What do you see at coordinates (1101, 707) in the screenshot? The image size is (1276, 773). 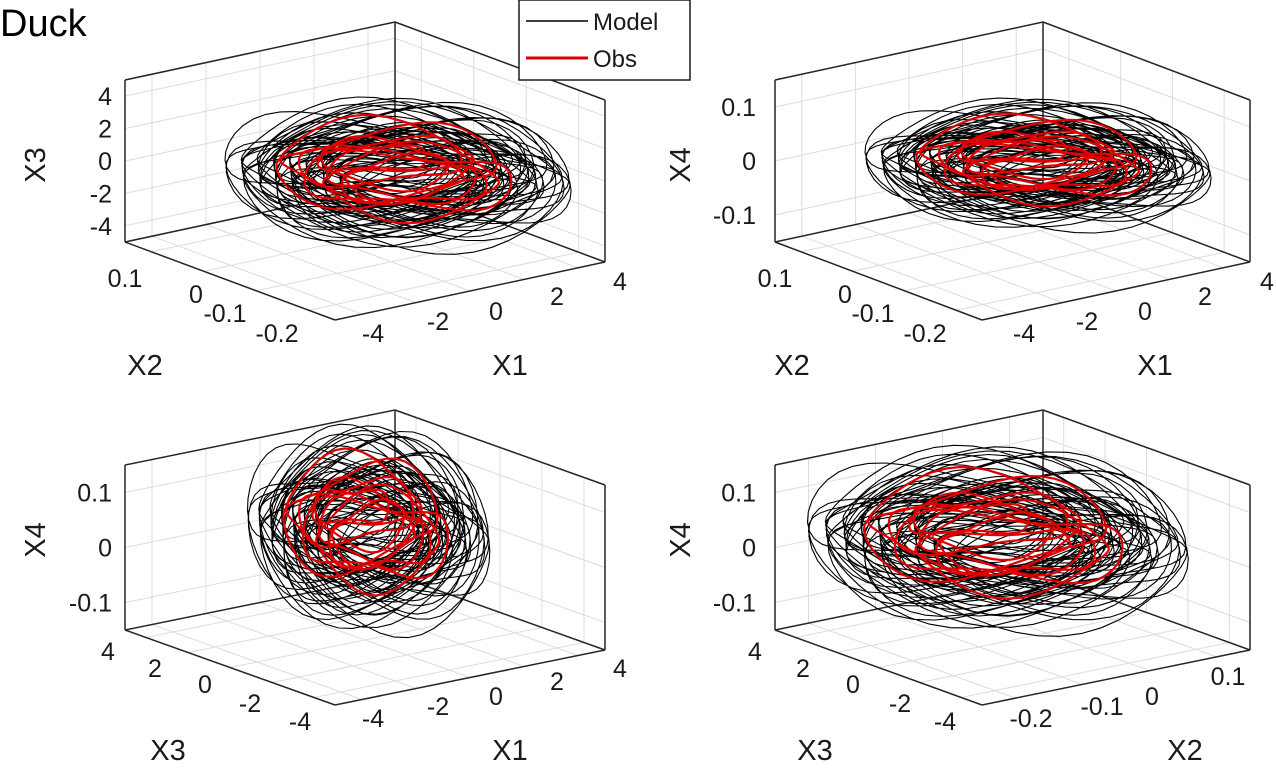 I see `x-tick-label: -0.1` at bounding box center [1101, 707].